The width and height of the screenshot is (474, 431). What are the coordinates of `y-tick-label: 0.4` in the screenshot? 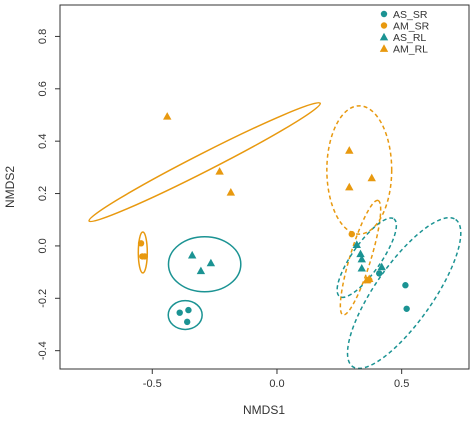 It's located at (43, 141).